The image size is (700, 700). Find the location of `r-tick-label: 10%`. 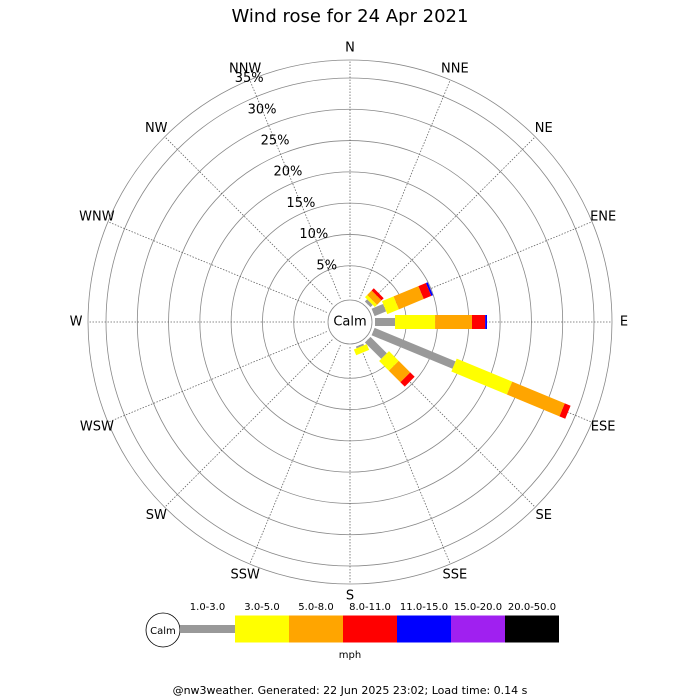

r-tick-label: 10% is located at coordinates (313, 234).